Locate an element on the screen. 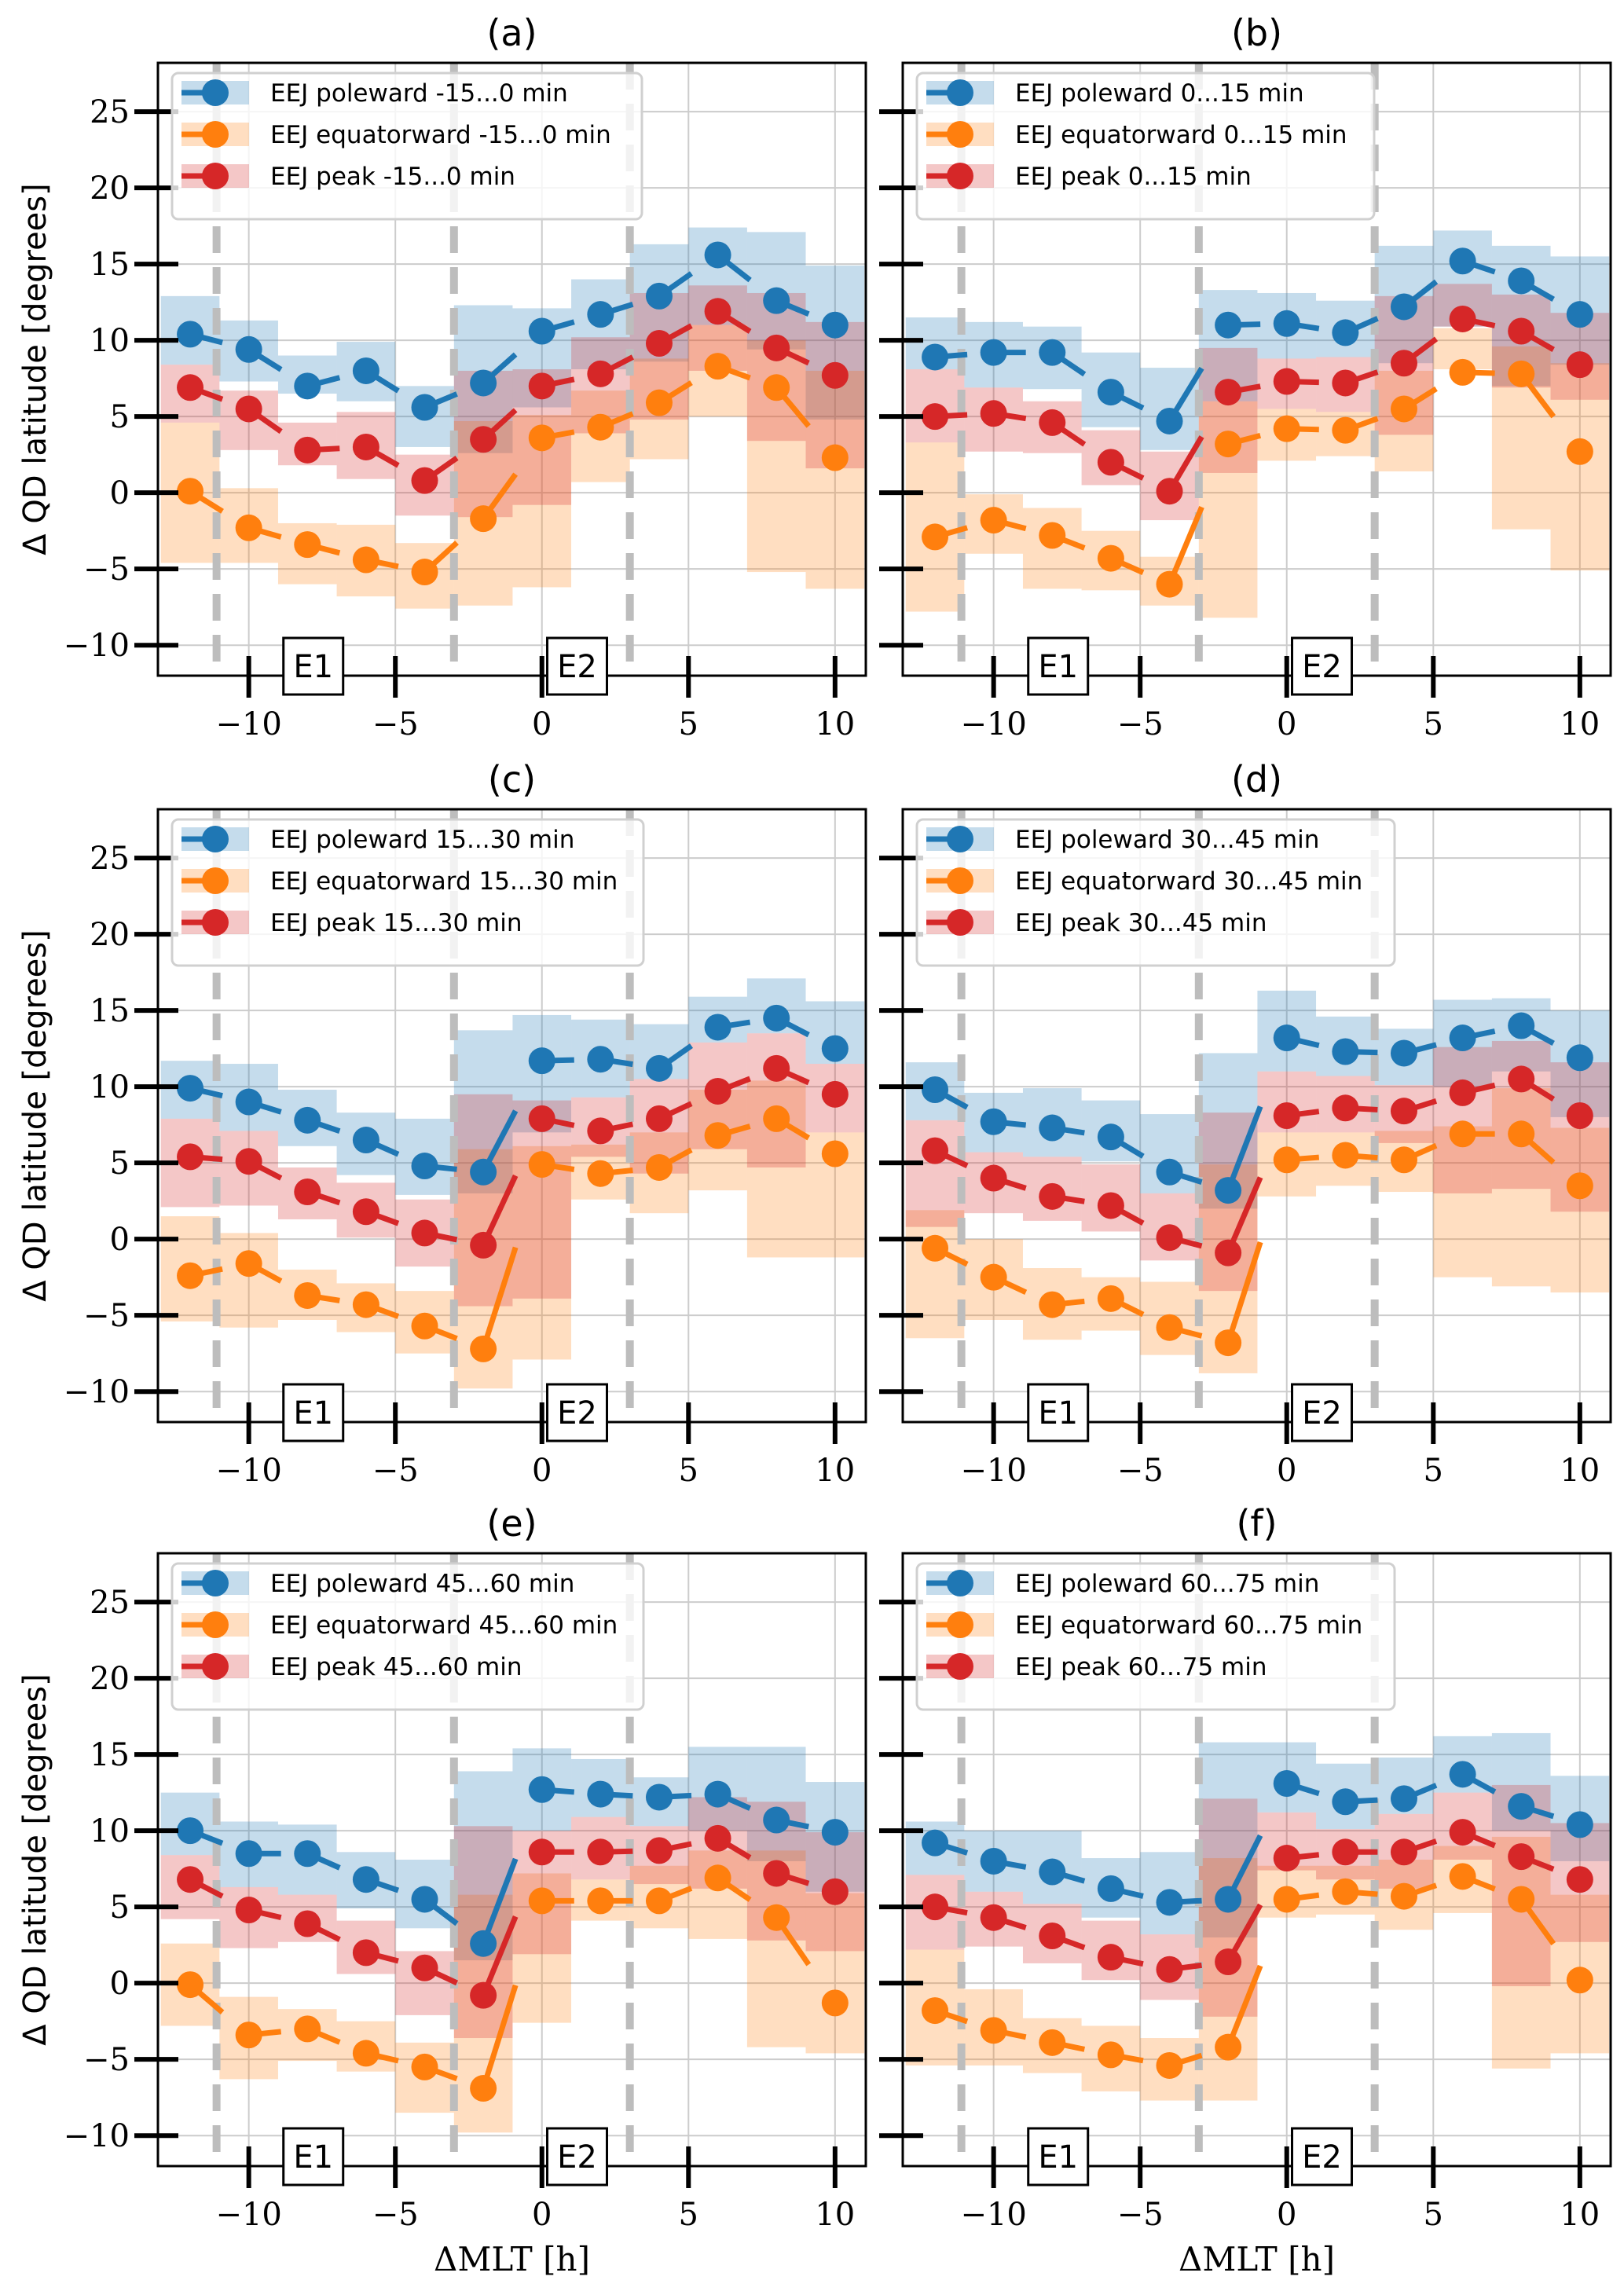 The width and height of the screenshot is (1624, 2291). legend-item-peak: EEJ peak 0...15 min is located at coordinates (1089, 177).